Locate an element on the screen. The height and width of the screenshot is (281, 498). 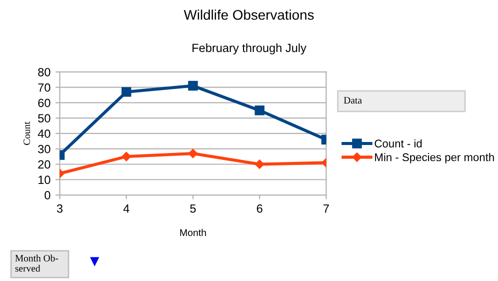
x-tick-label: 3 is located at coordinates (59, 208).